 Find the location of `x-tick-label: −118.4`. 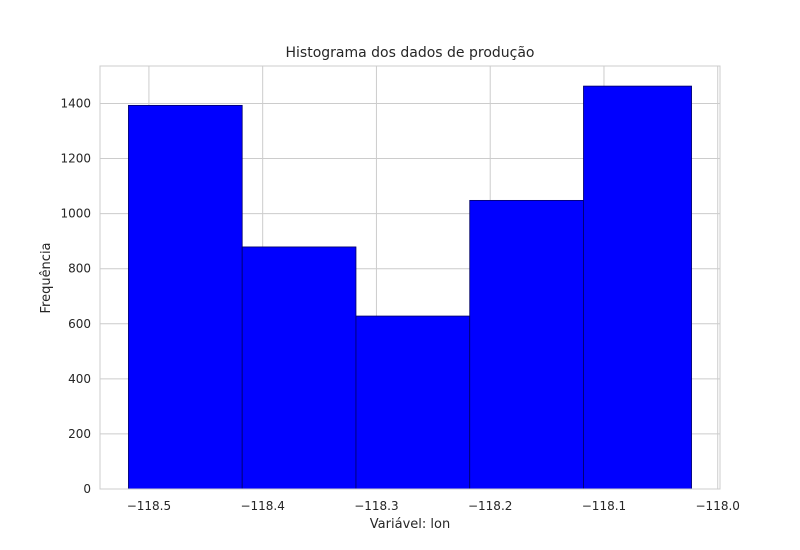

x-tick-label: −118.4 is located at coordinates (262, 506).